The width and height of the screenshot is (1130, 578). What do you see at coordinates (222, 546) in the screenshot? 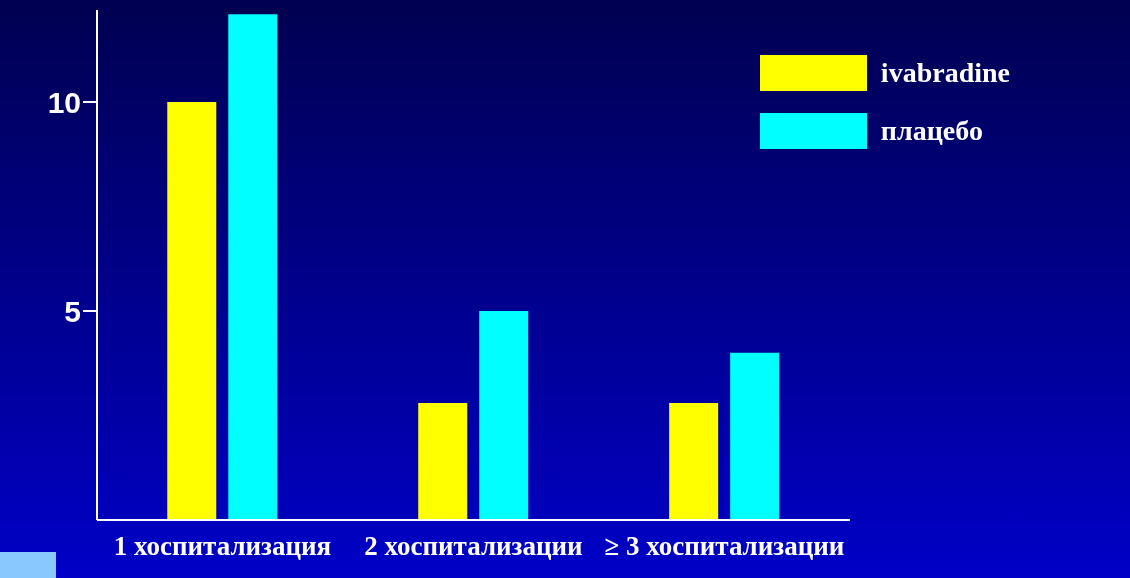
I see `x-tick-label: 1 хоспитализация` at bounding box center [222, 546].